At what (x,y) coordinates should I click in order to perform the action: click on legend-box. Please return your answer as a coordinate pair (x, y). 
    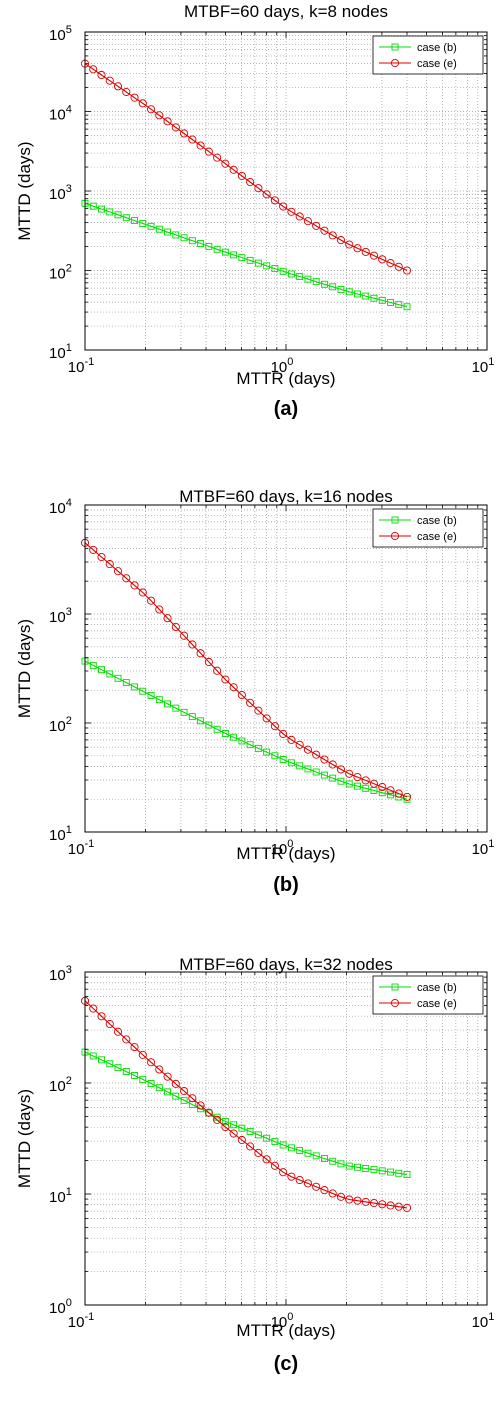
    Looking at the image, I should click on (428, 528).